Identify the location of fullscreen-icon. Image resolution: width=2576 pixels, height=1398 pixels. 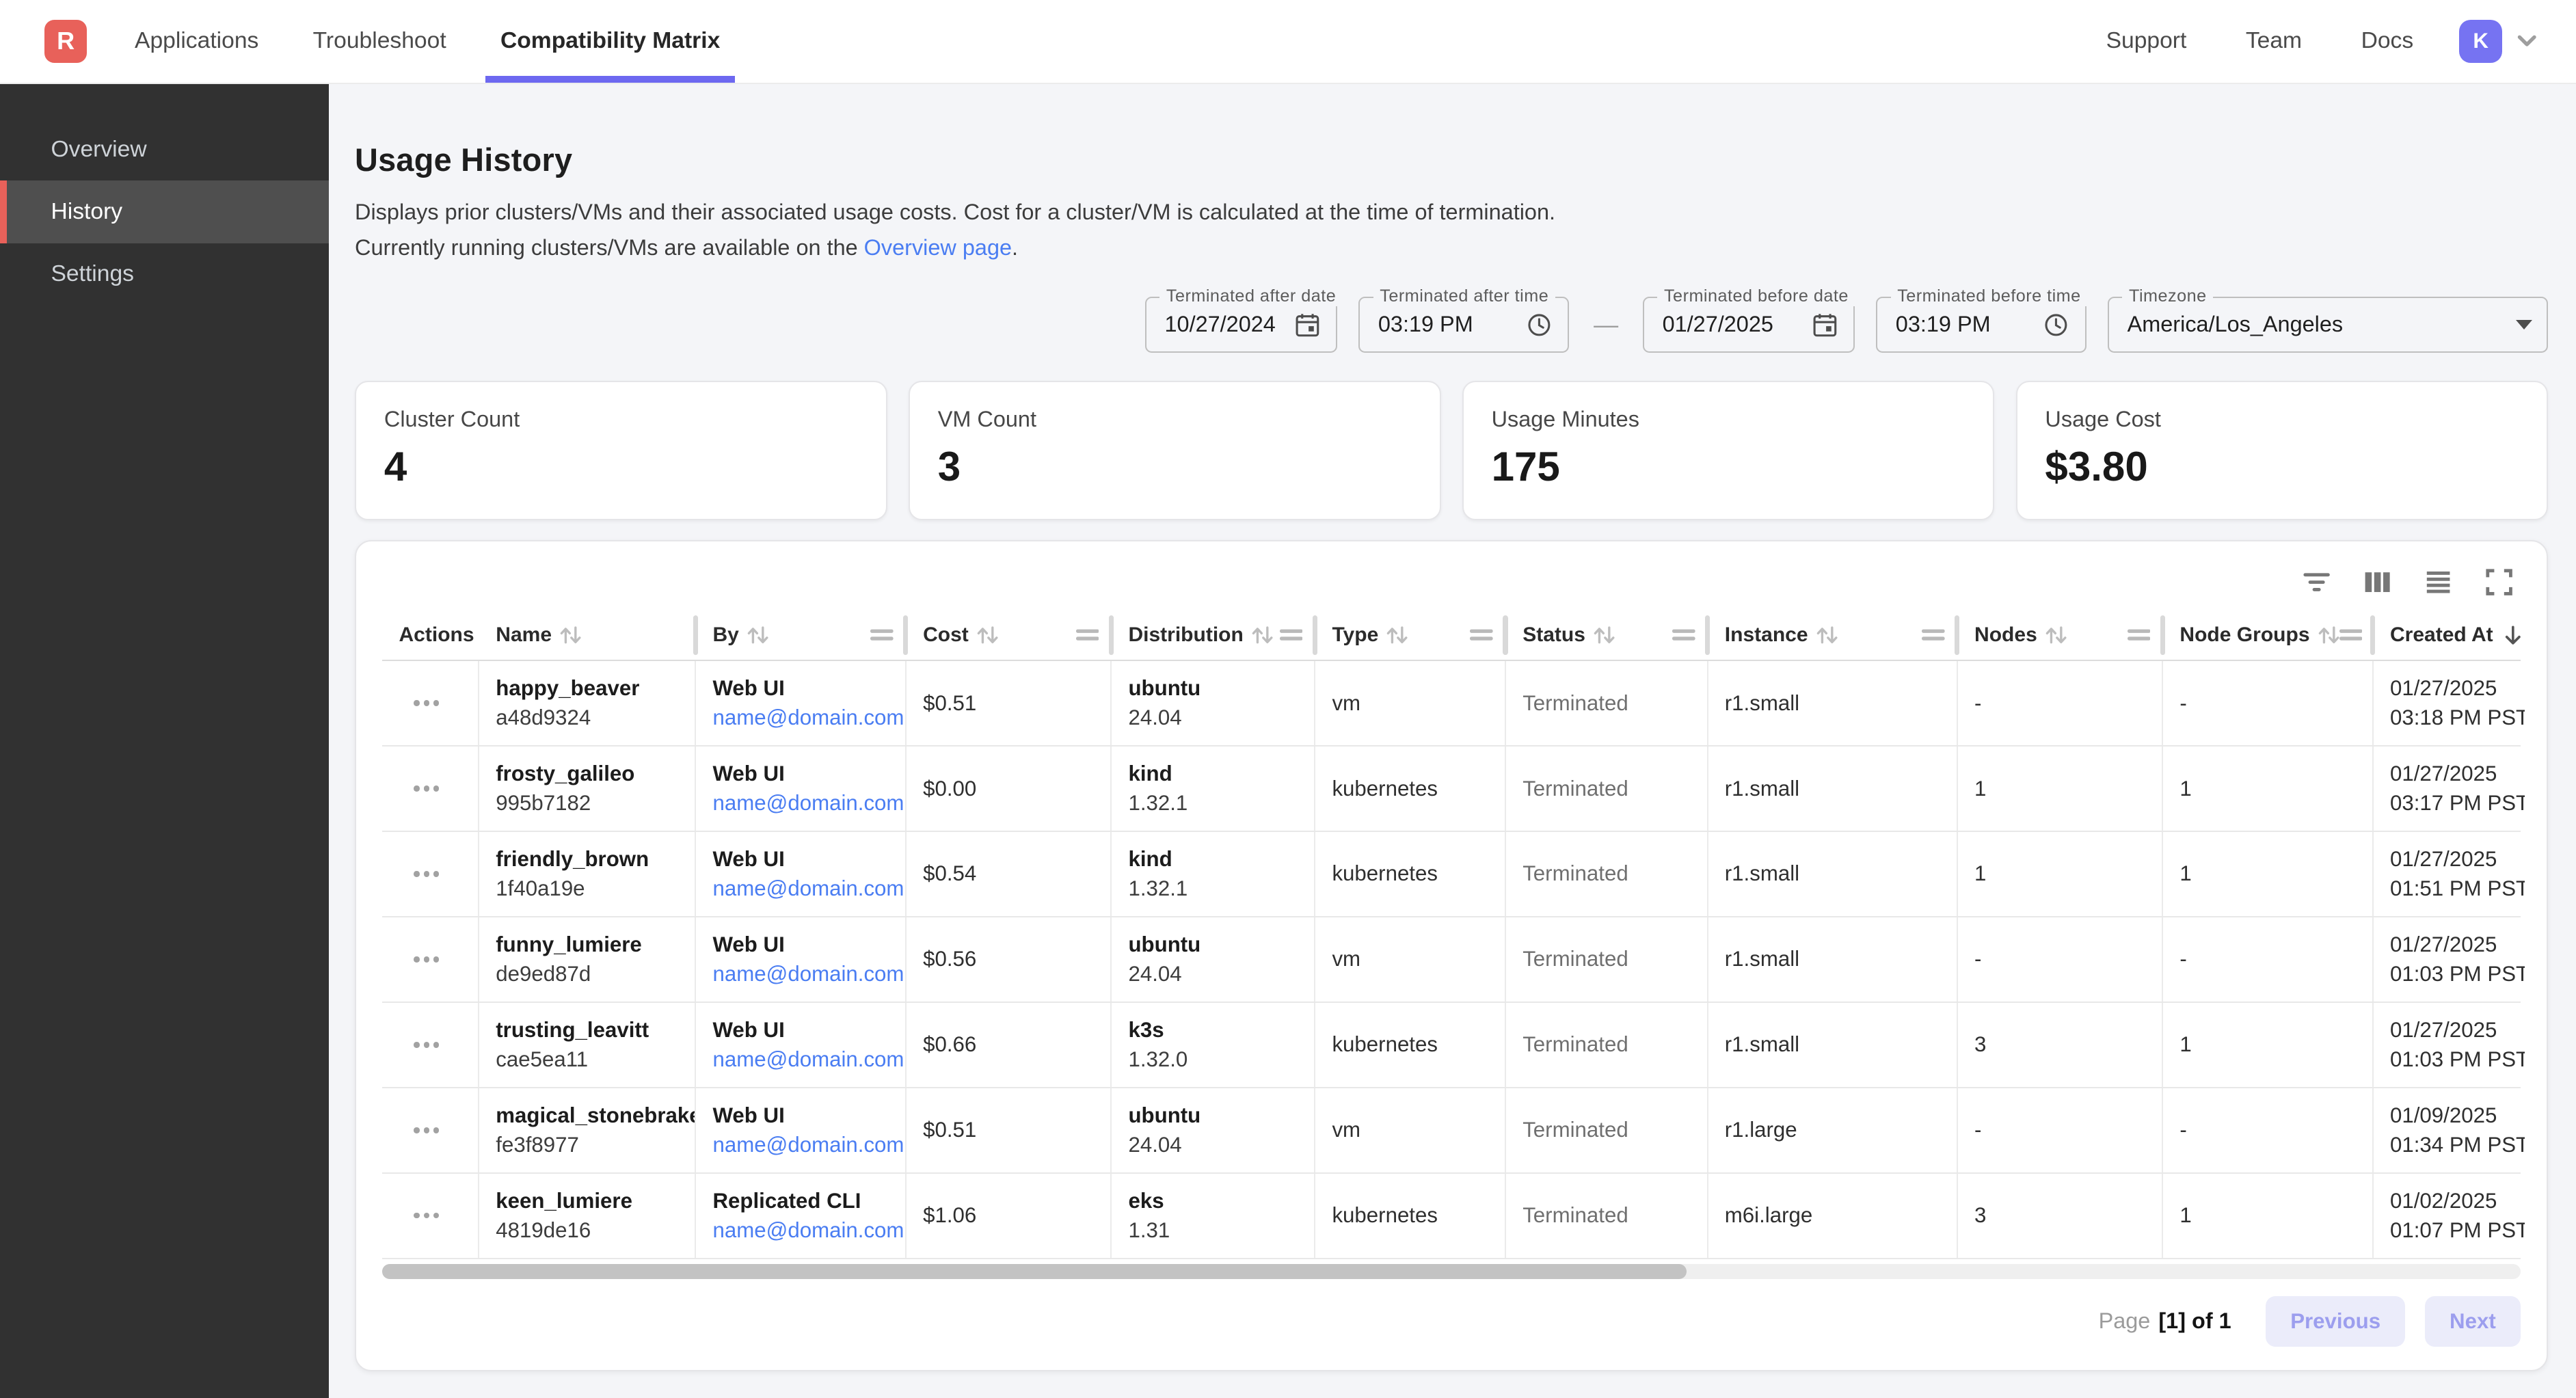
(2499, 582).